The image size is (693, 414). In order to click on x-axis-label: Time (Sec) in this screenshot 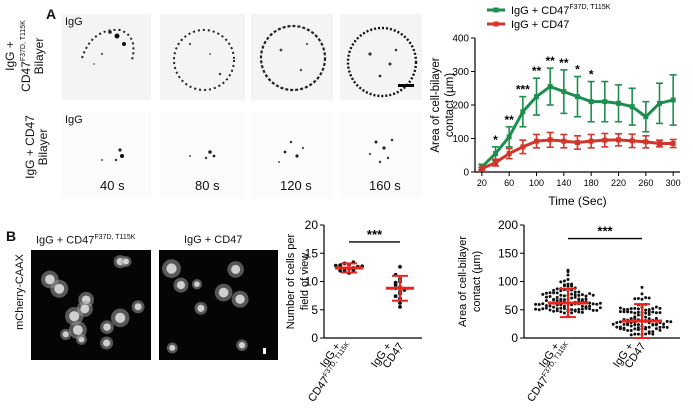, I will do `click(577, 201)`.